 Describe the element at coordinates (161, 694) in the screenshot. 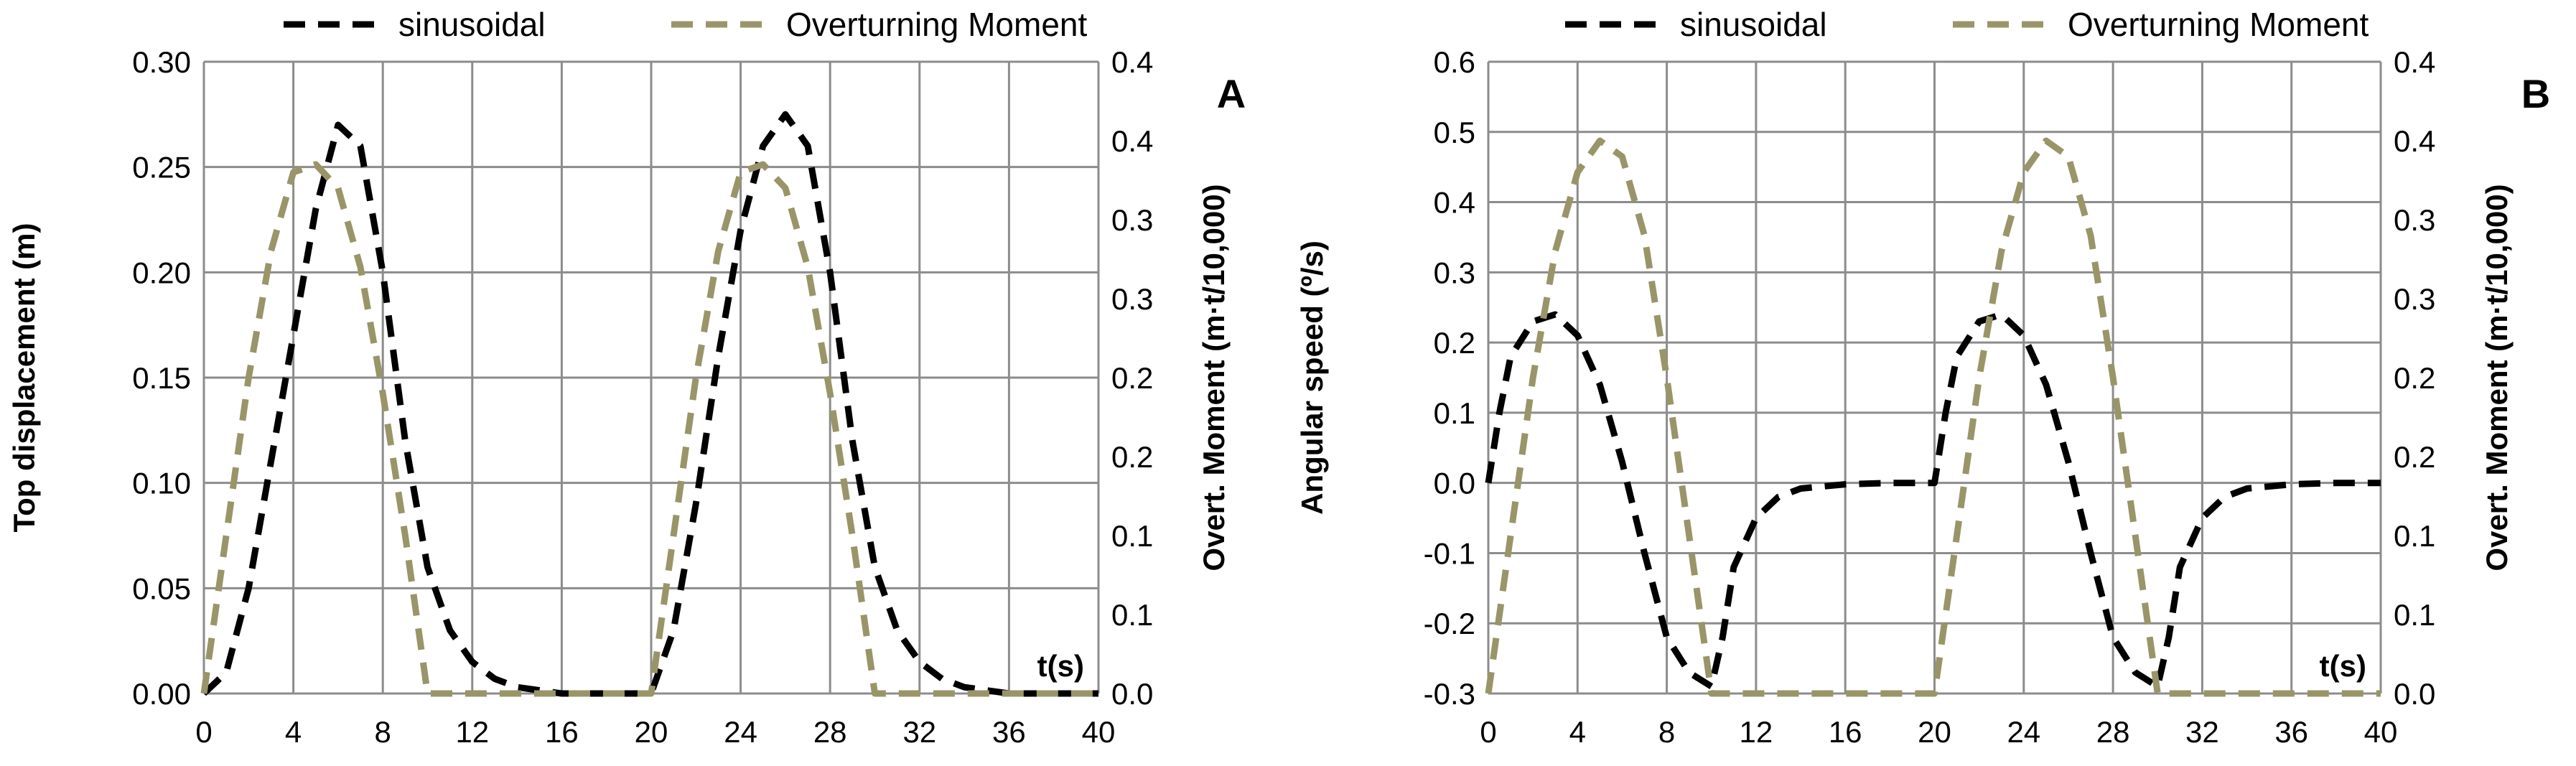

I see `y-tick-label: 0.00` at that location.